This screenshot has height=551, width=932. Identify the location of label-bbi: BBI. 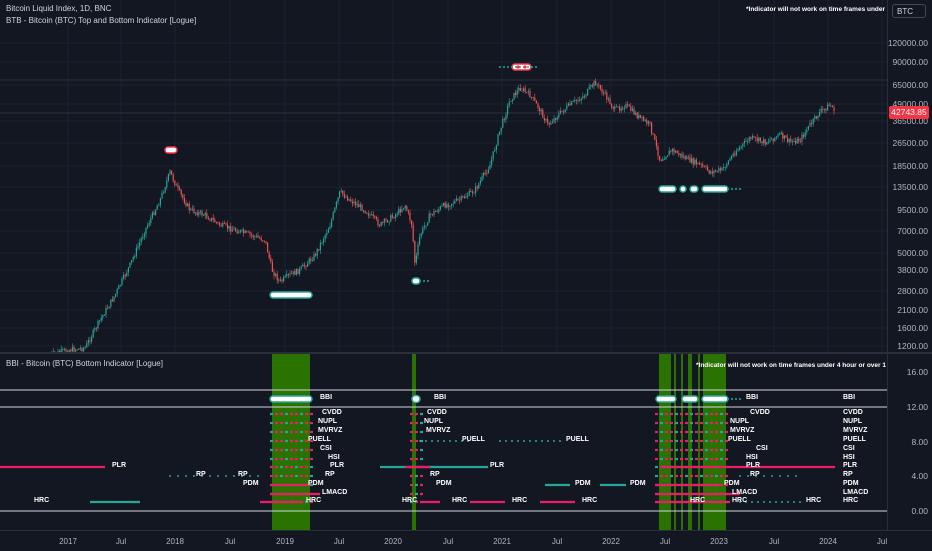
(440, 397).